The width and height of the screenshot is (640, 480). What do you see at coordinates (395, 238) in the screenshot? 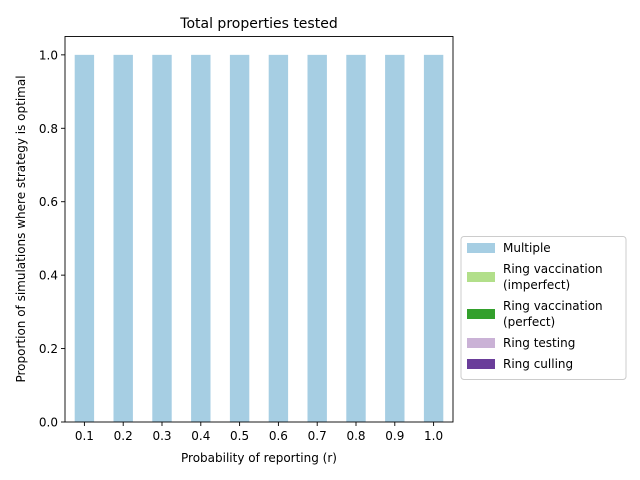
I see `bar-0.9-series-0` at bounding box center [395, 238].